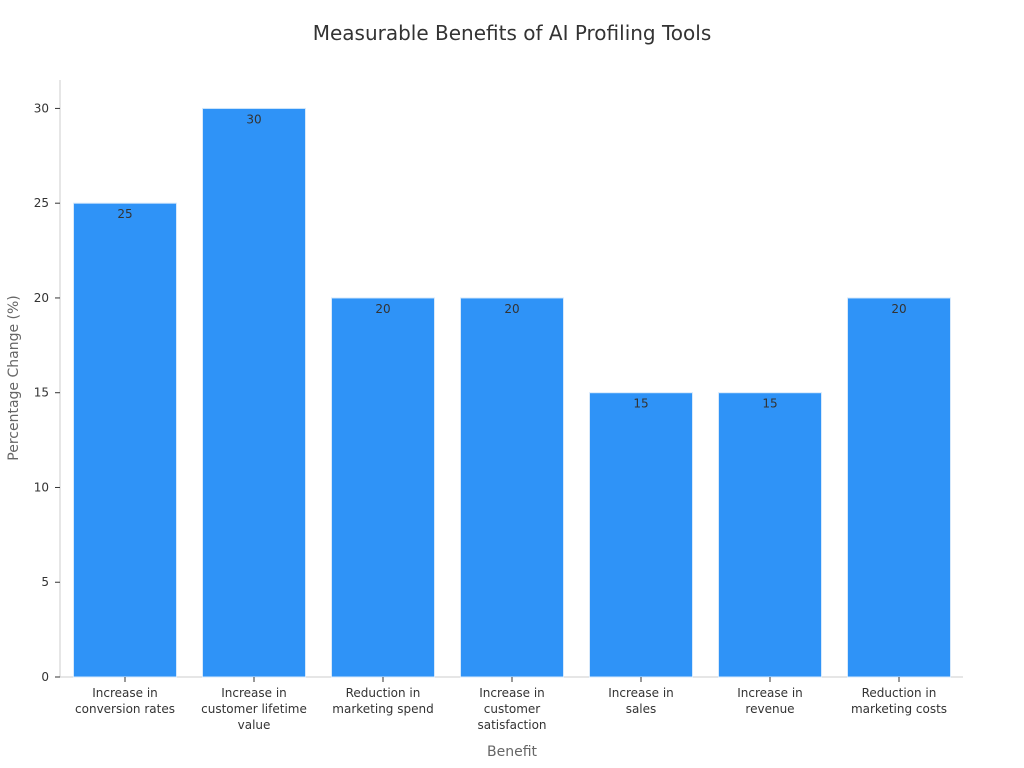 Image resolution: width=1024 pixels, height=768 pixels. I want to click on y-axis-title: Percentage Change (%), so click(14, 377).